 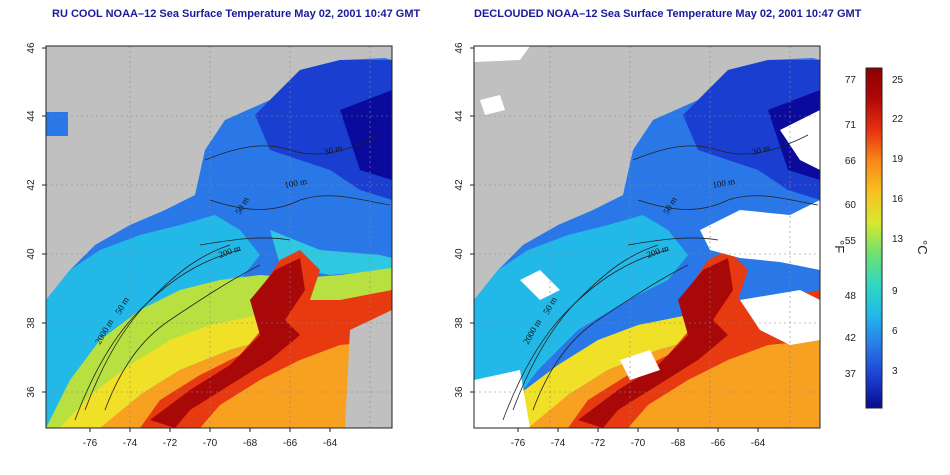 What do you see at coordinates (898, 239) in the screenshot?
I see `colorbar-c-tick: 13` at bounding box center [898, 239].